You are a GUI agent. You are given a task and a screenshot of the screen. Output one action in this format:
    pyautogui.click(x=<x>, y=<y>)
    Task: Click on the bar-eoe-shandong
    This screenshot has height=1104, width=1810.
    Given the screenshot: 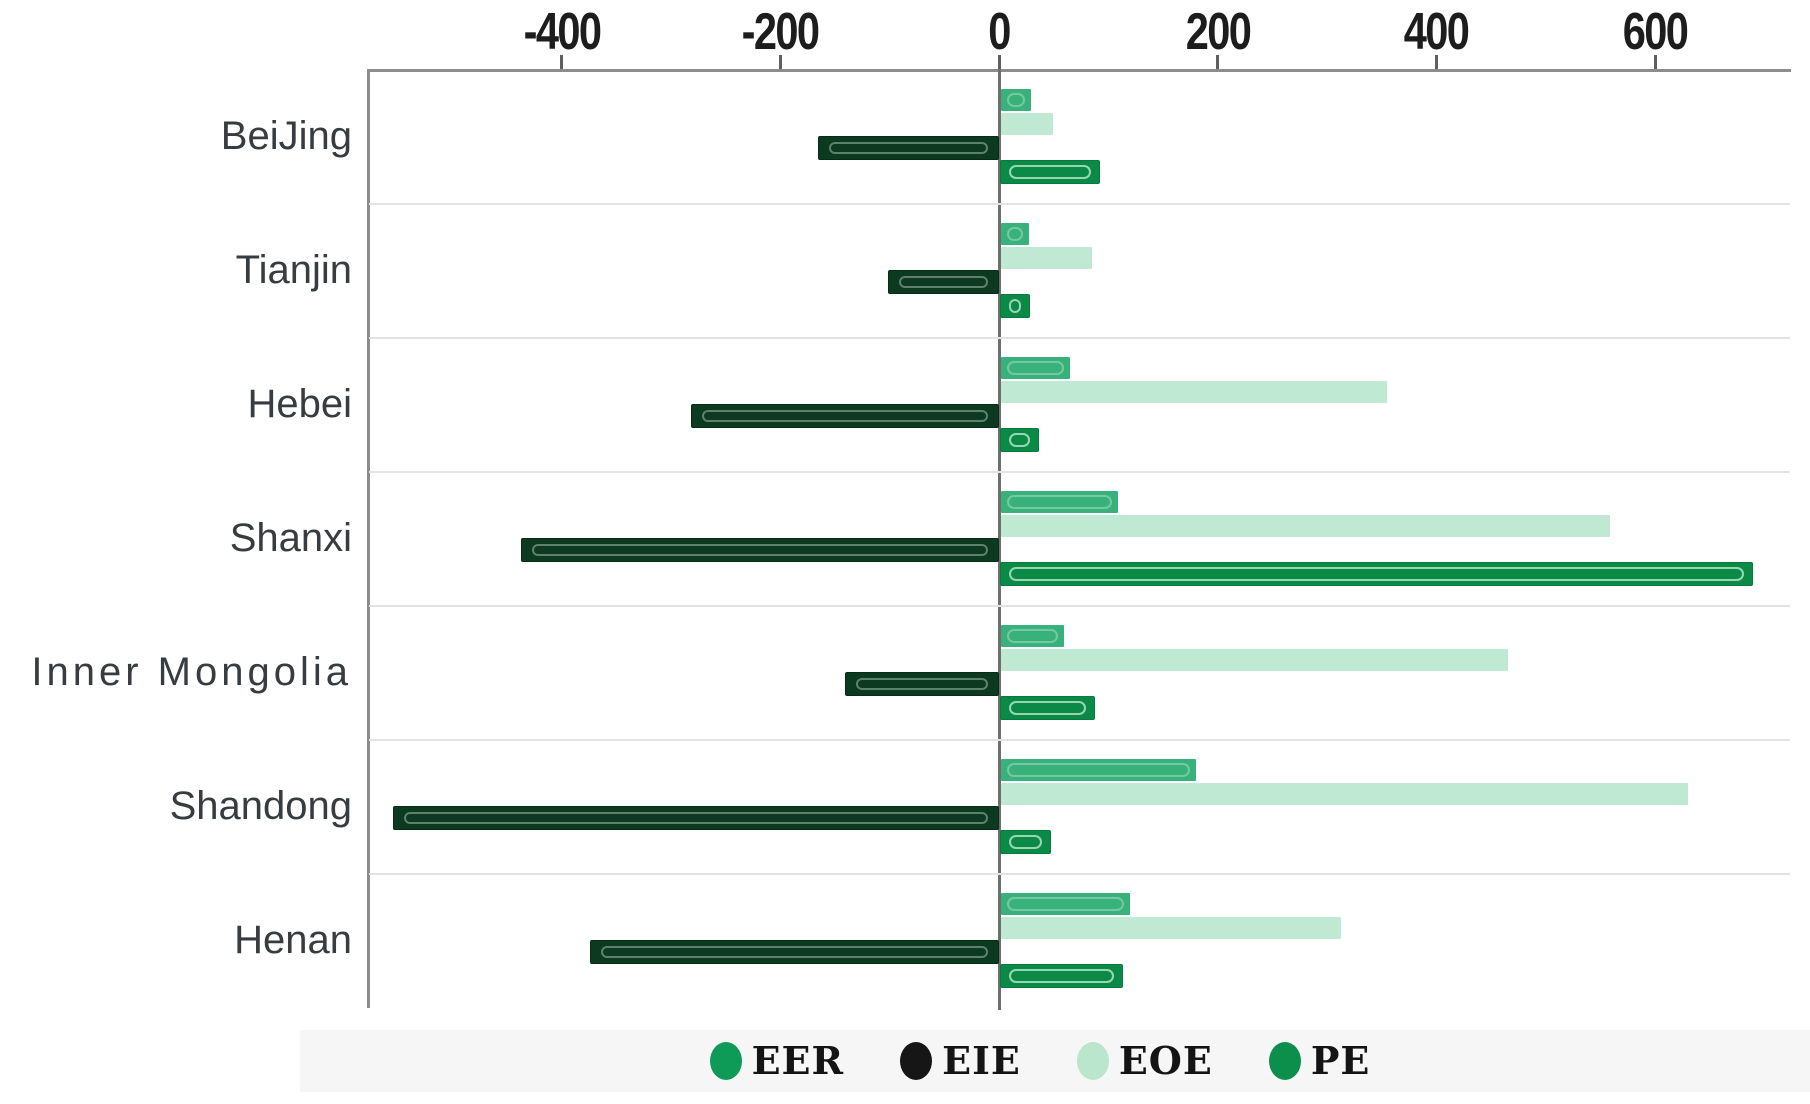 What is the action you would take?
    pyautogui.click(x=1344, y=794)
    